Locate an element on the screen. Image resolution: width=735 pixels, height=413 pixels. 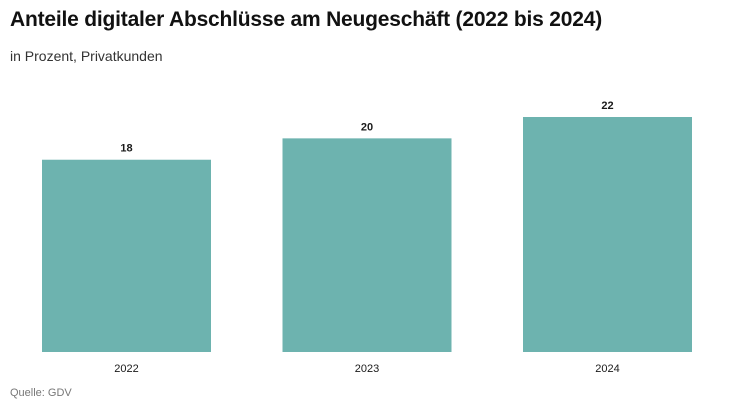
x-tick-labels-group: 2022 2023 2024 is located at coordinates (366, 369).